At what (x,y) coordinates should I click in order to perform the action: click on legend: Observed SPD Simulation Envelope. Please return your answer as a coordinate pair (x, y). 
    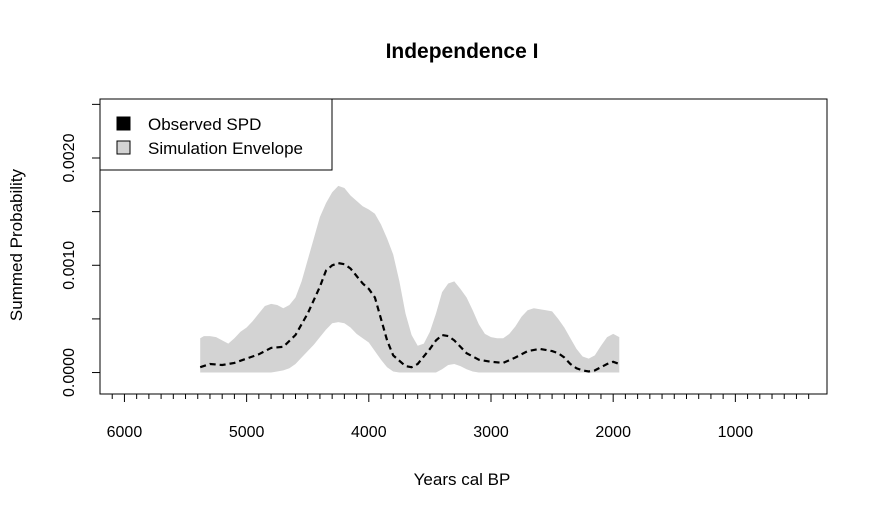
    Looking at the image, I should click on (216, 134).